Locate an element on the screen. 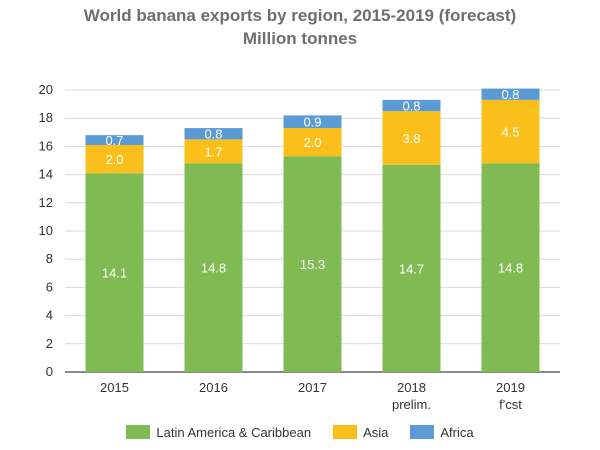  data-label-2017-series-2: 0.9 is located at coordinates (312, 122).